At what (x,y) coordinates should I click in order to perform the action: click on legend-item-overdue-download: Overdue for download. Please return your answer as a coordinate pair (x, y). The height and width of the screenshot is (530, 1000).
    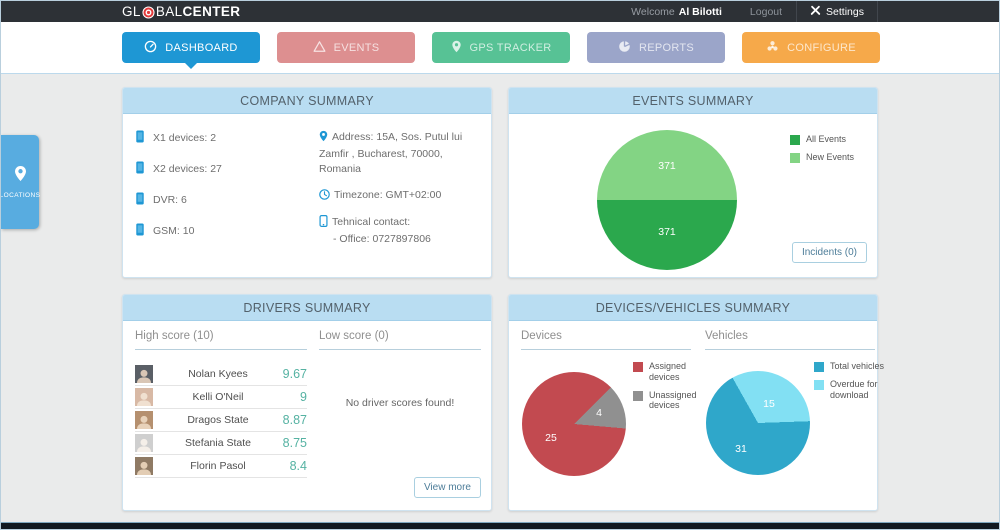
    Looking at the image, I should click on (853, 390).